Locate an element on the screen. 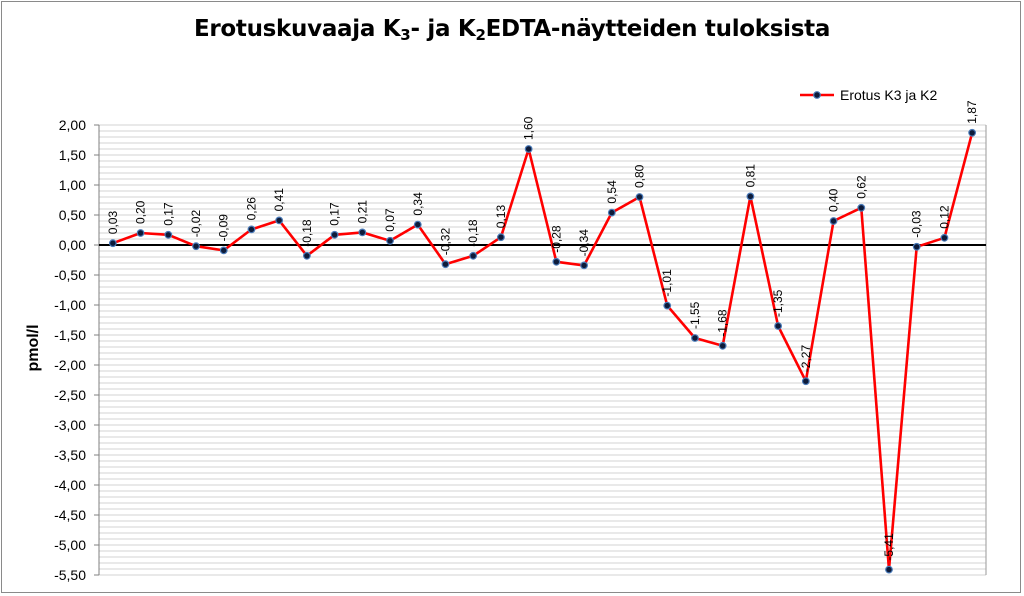  data-label: 0,54 is located at coordinates (612, 192).